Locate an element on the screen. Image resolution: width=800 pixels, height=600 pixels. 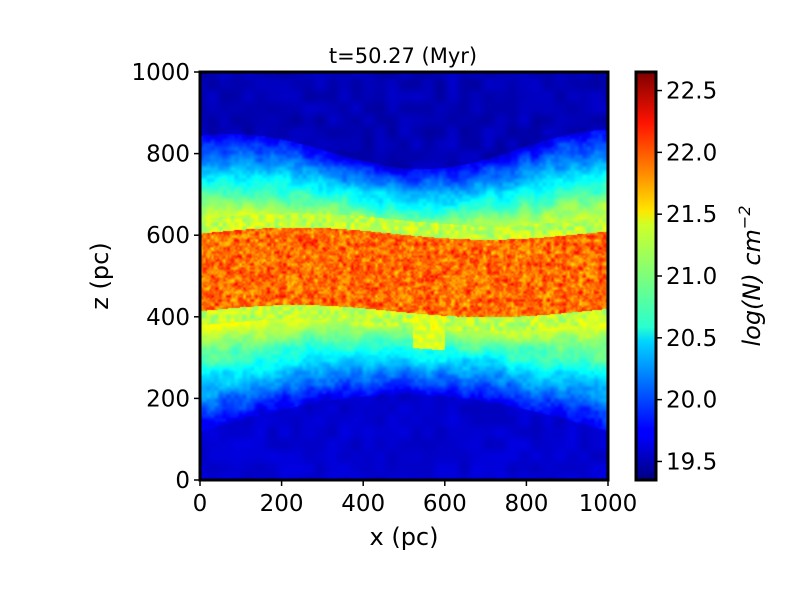
colorbar-tick-label: 22.5 is located at coordinates (691, 92).